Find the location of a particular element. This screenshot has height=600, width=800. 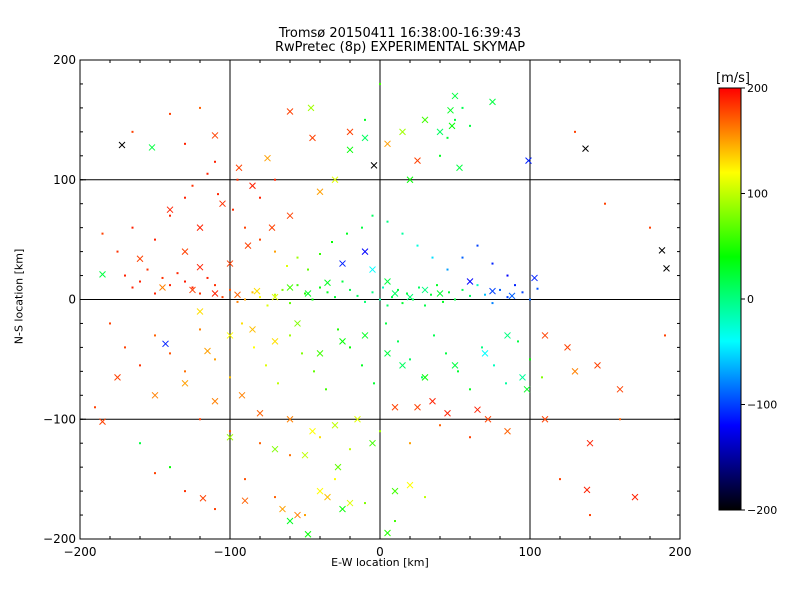

y-tick-label: −100 is located at coordinates (59, 419).